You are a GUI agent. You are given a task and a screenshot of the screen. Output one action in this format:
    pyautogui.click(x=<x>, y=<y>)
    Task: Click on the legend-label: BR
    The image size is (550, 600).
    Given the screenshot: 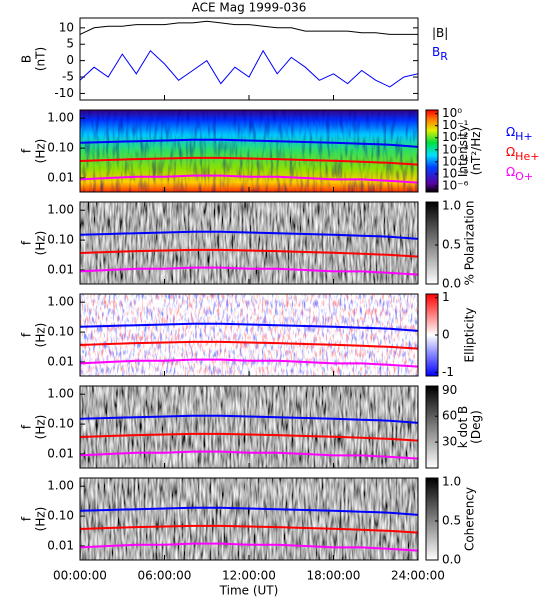 What is the action you would take?
    pyautogui.click(x=440, y=54)
    